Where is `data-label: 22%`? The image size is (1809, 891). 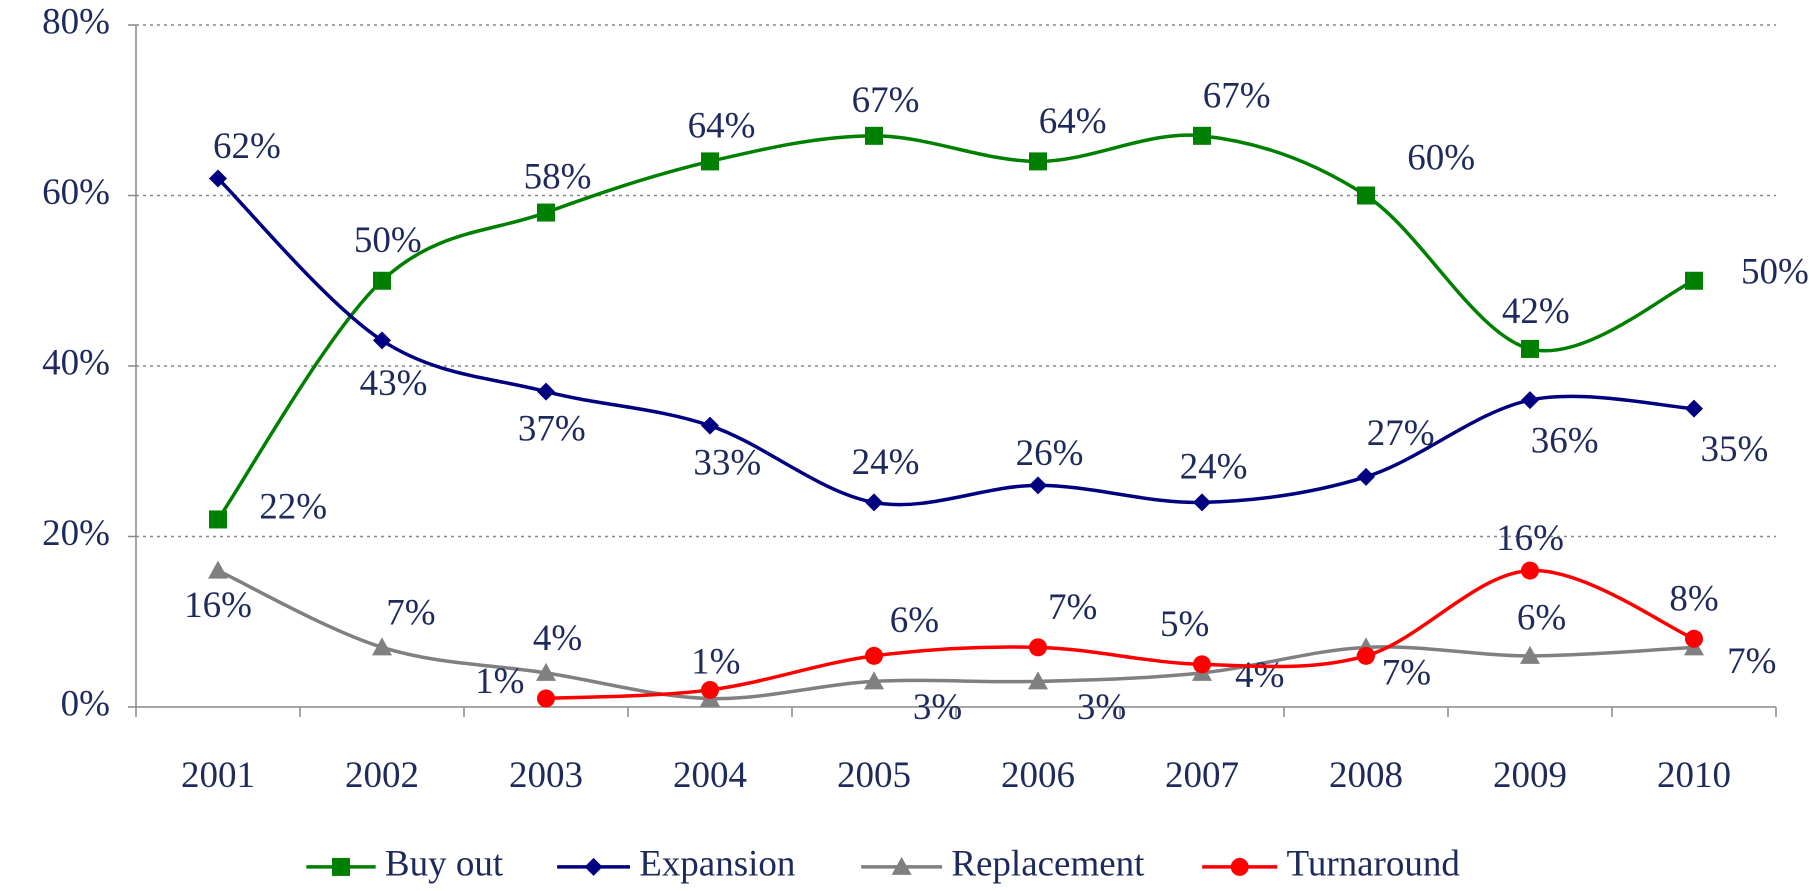
data-label: 22% is located at coordinates (293, 507).